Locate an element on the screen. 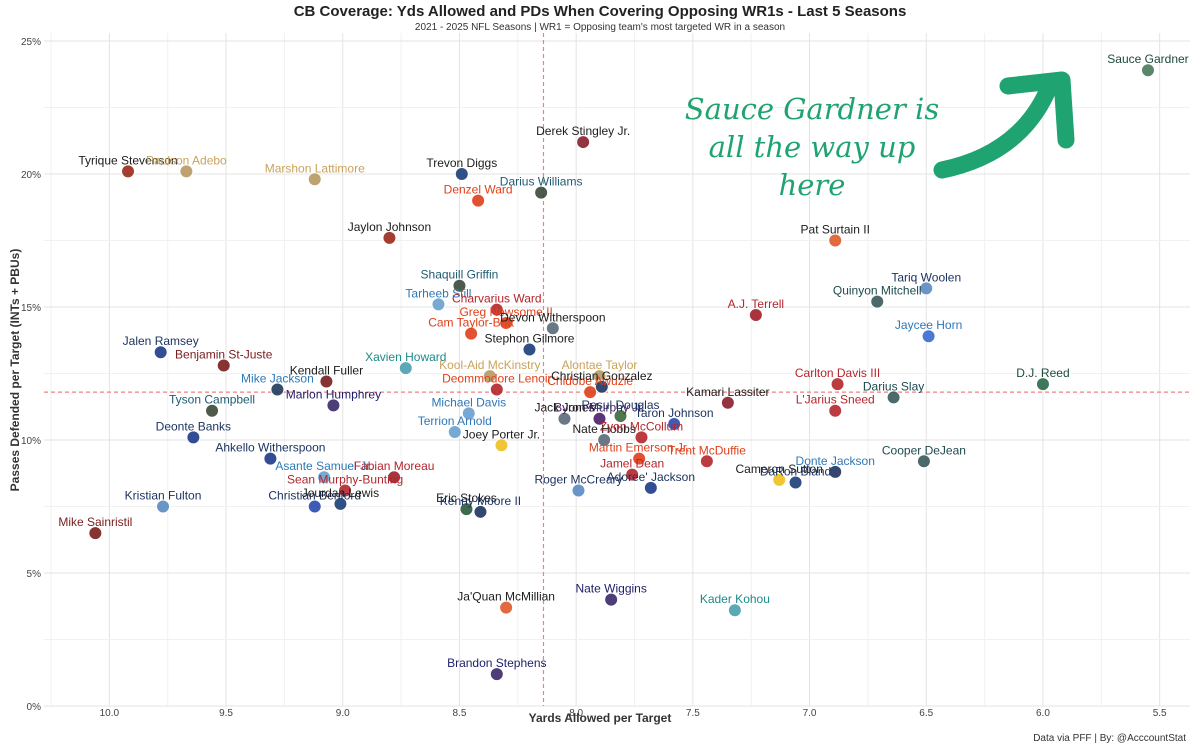 Image resolution: width=1200 pixels, height=750 pixels. player-label: A.J. Terrell is located at coordinates (756, 304).